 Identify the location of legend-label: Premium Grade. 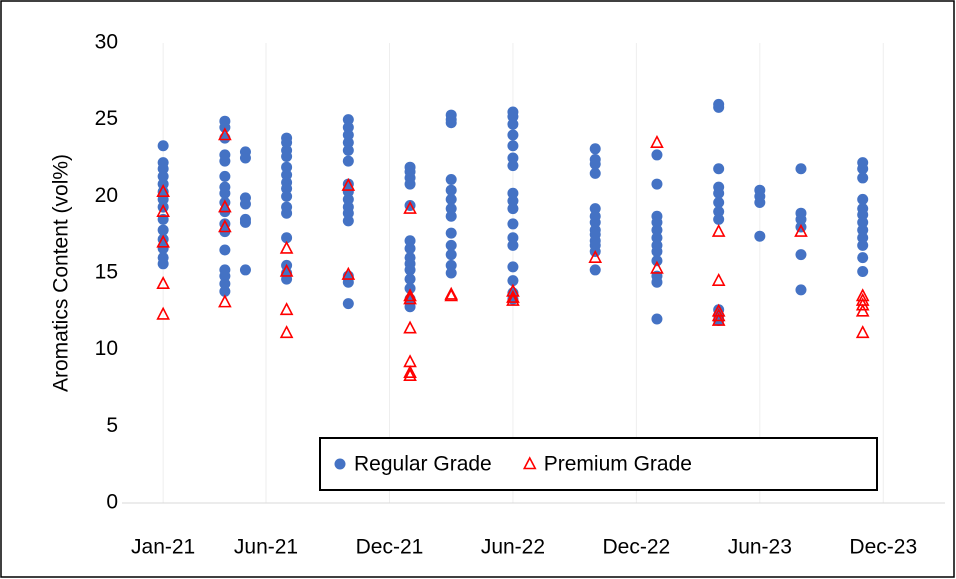
(618, 464).